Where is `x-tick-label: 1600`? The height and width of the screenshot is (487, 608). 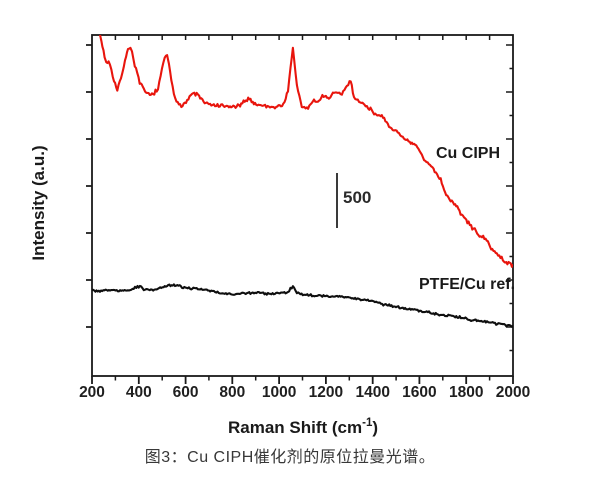 x-tick-label: 1600 is located at coordinates (419, 392).